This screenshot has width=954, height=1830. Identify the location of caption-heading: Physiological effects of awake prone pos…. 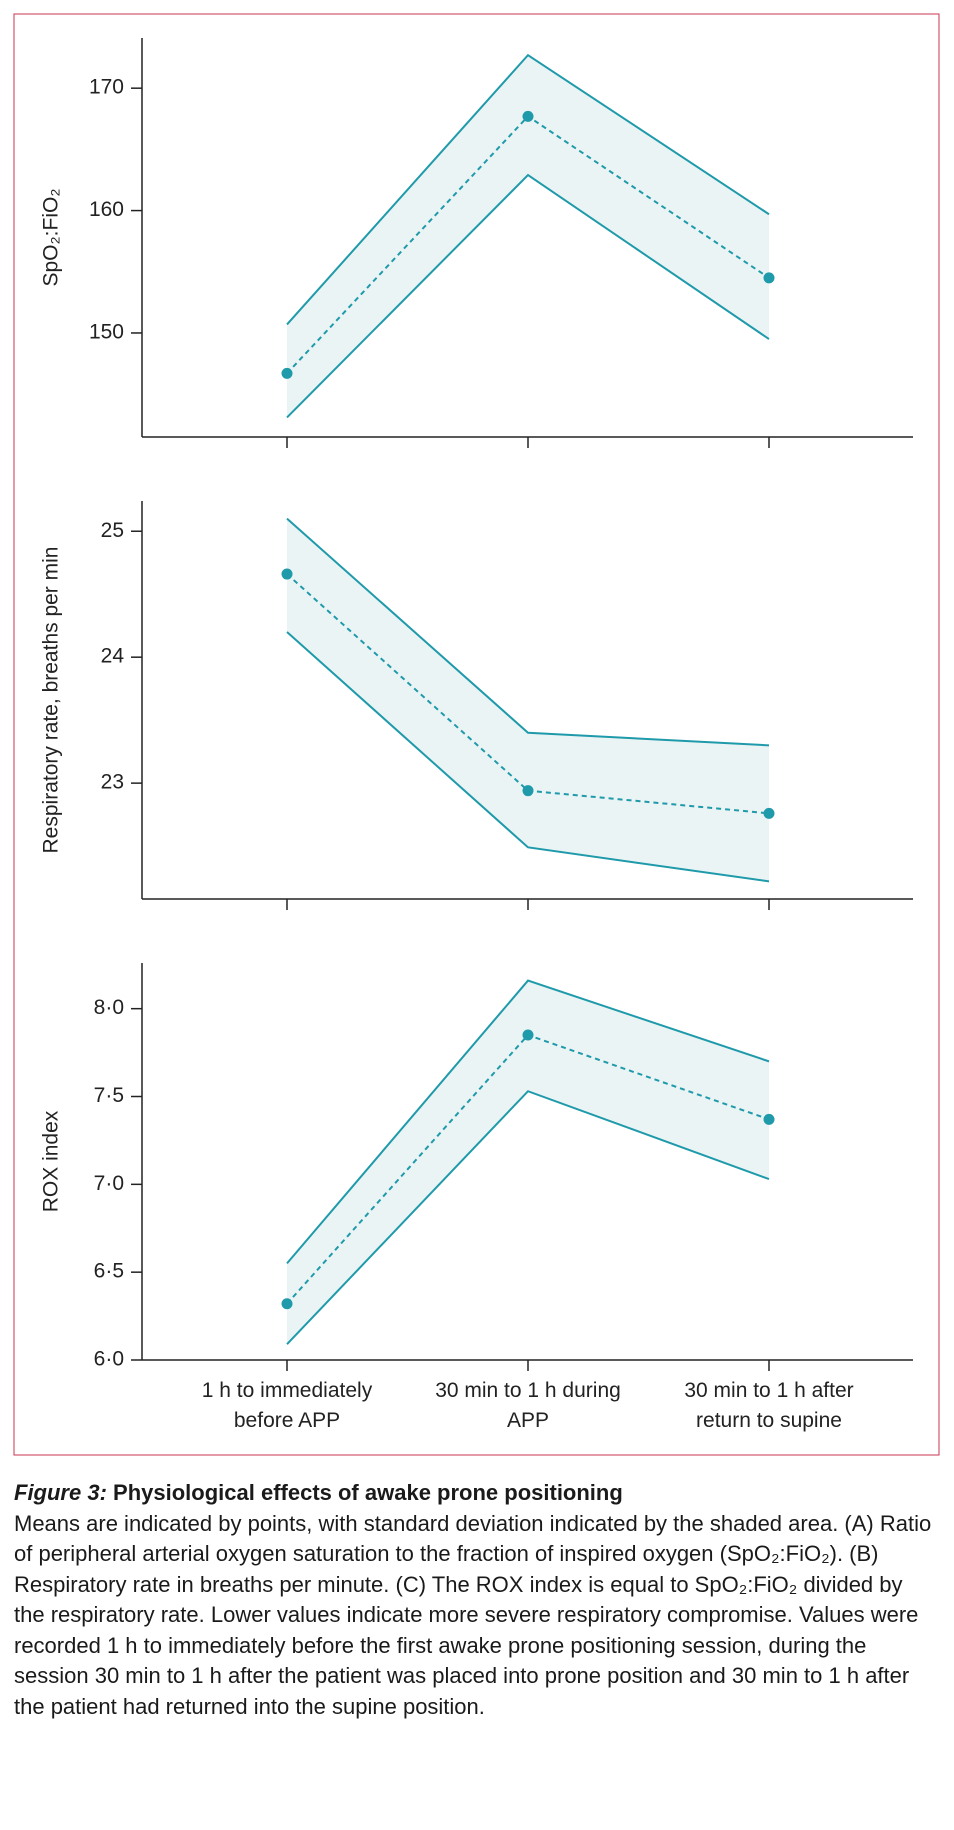
(368, 1492).